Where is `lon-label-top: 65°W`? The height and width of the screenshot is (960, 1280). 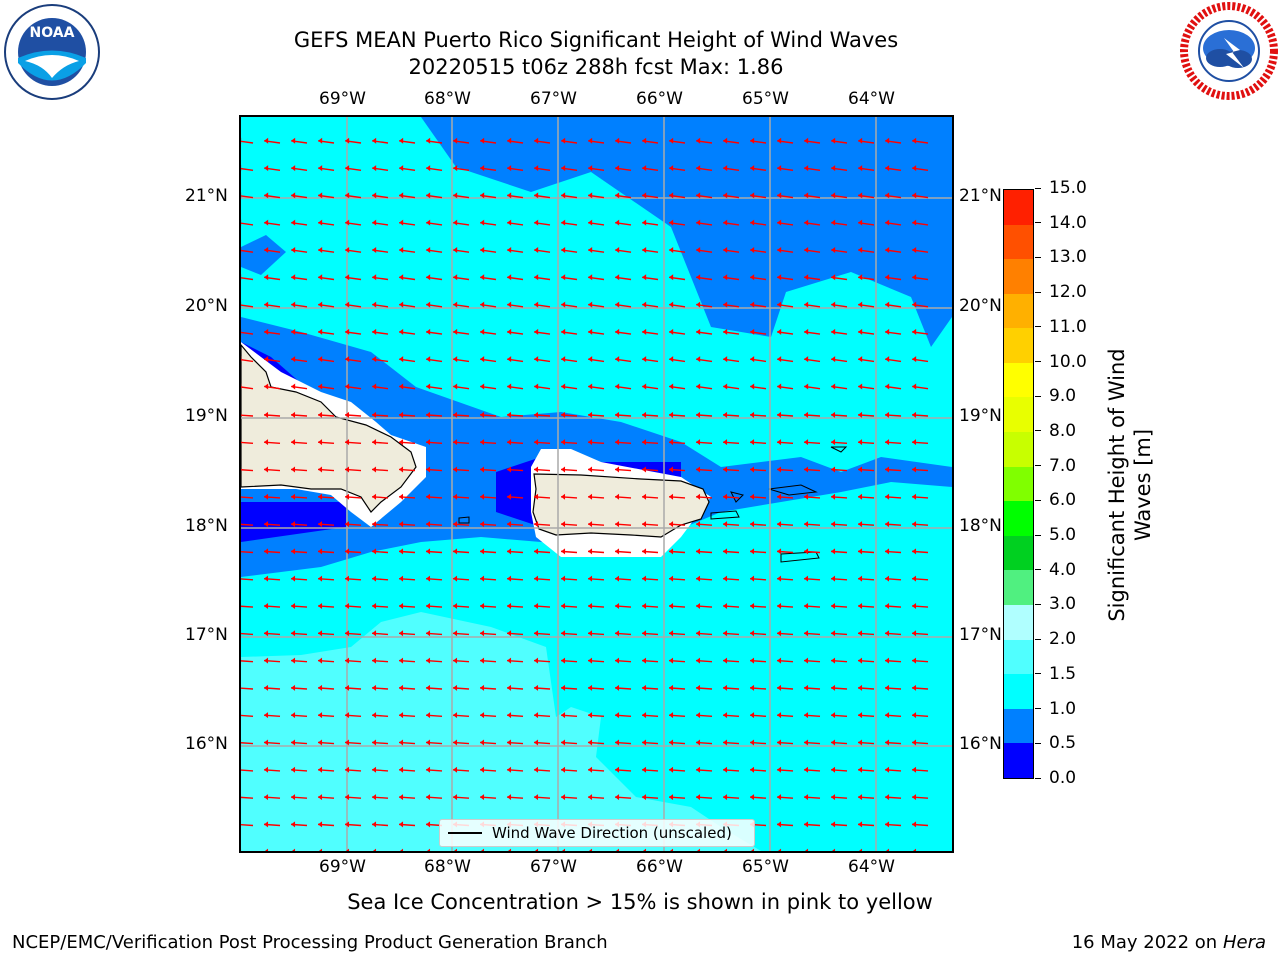 lon-label-top: 65°W is located at coordinates (765, 99).